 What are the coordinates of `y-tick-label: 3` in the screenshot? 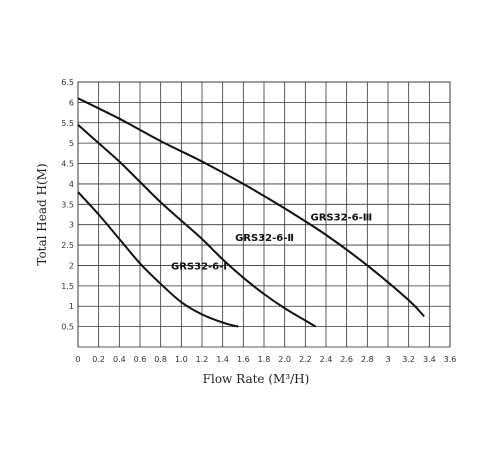 It's located at (71, 225).